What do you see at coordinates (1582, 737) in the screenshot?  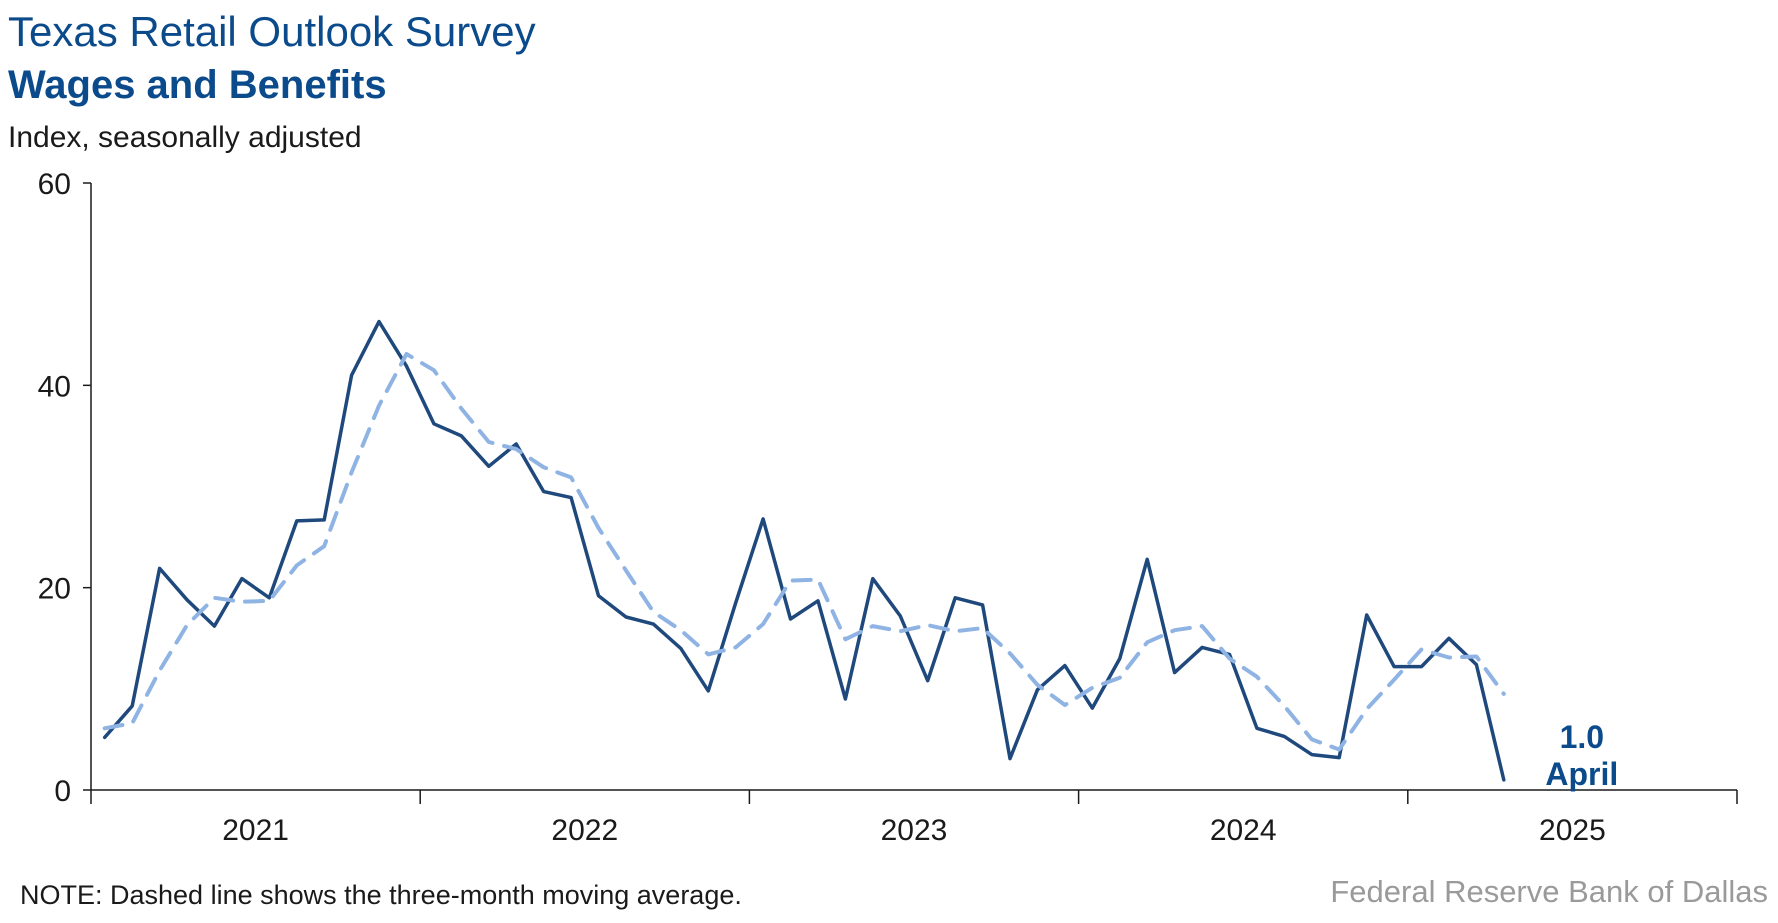 I see `latest-value-annotation: 1.0` at bounding box center [1582, 737].